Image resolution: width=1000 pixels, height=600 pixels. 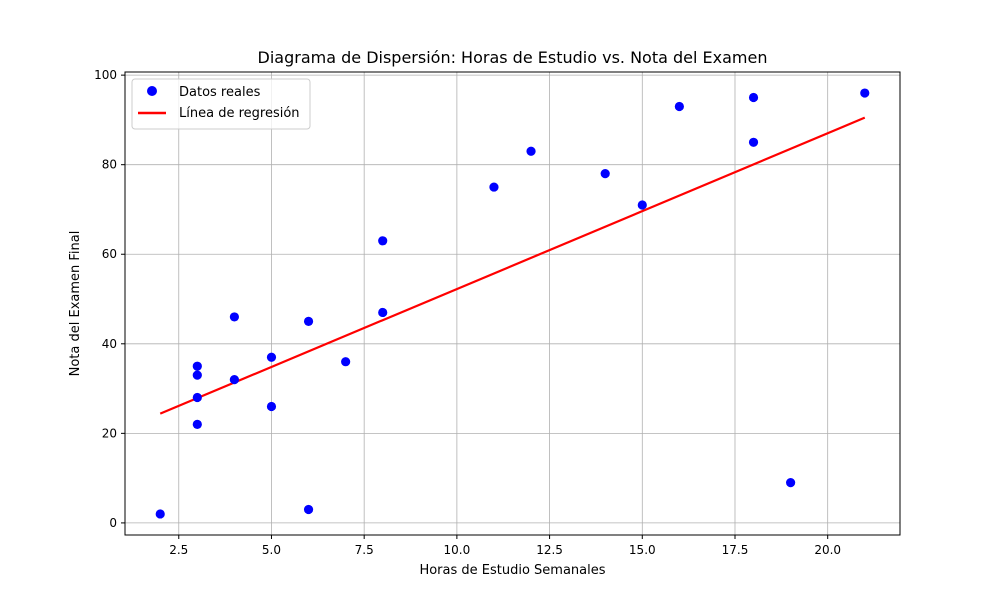 I want to click on x-axis: 2.5 5.0 7.5 10.0 12.5 15.0 17.5 20.0, so click(x=505, y=546).